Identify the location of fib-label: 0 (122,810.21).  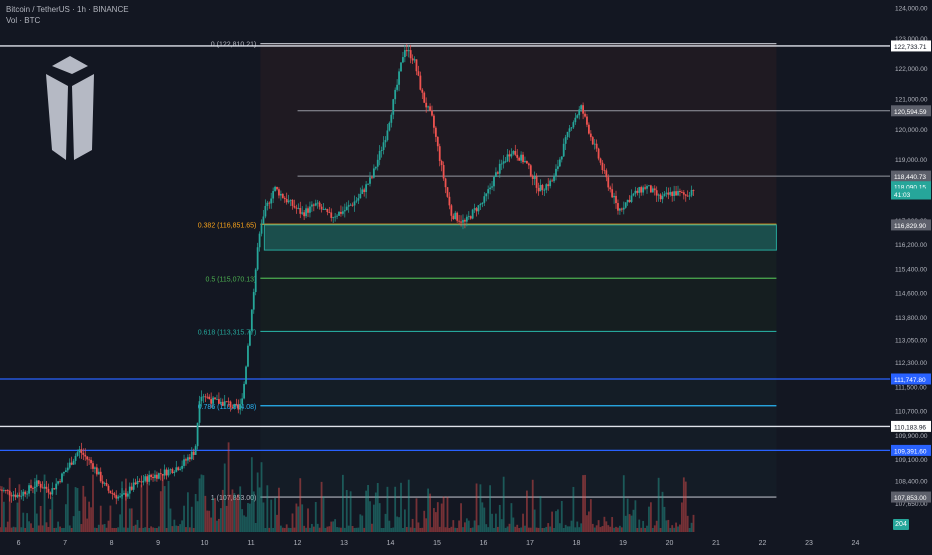
(234, 45).